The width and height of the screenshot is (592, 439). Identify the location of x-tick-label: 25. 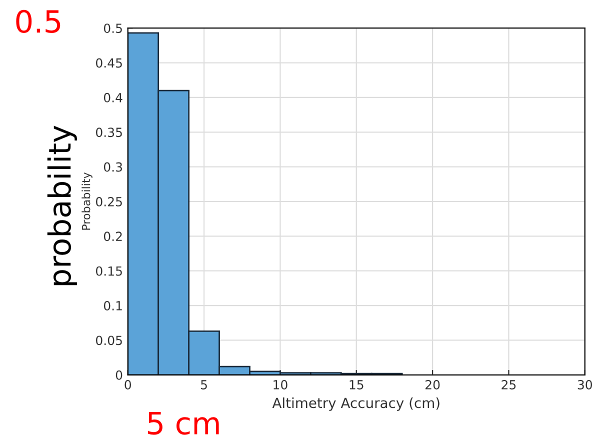
(509, 385).